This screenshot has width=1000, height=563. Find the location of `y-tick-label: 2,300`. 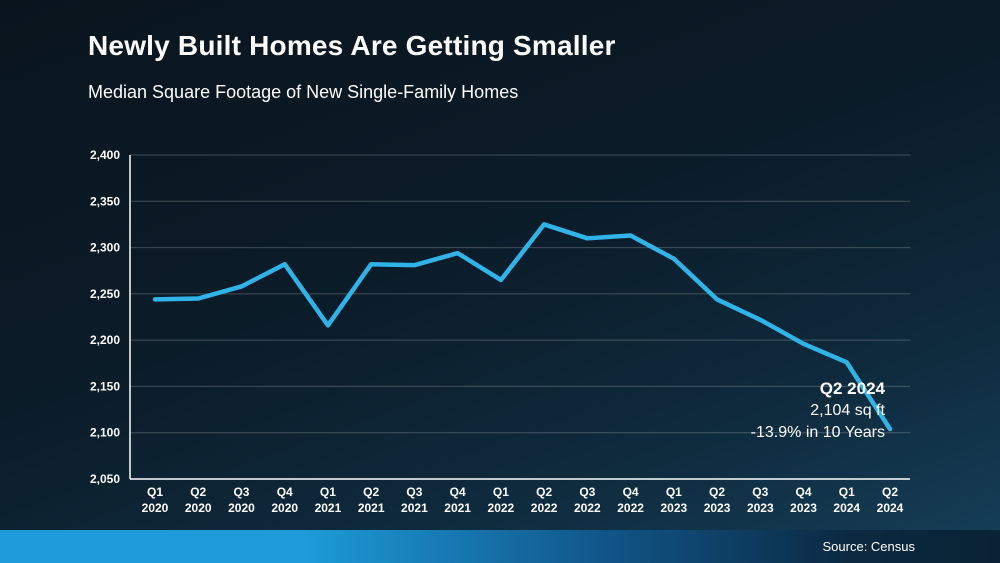

y-tick-label: 2,300 is located at coordinates (105, 248).